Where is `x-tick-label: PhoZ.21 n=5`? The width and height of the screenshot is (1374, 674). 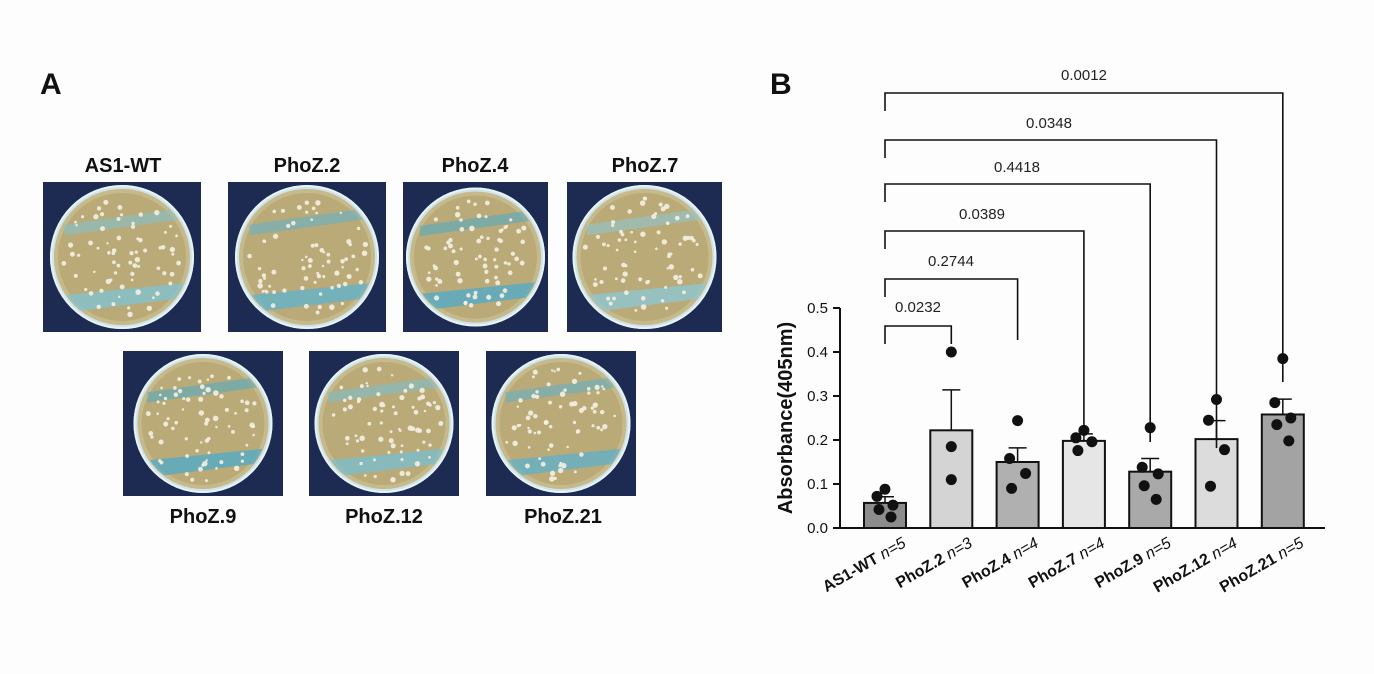
x-tick-label: PhoZ.21 n=5 is located at coordinates (1262, 566).